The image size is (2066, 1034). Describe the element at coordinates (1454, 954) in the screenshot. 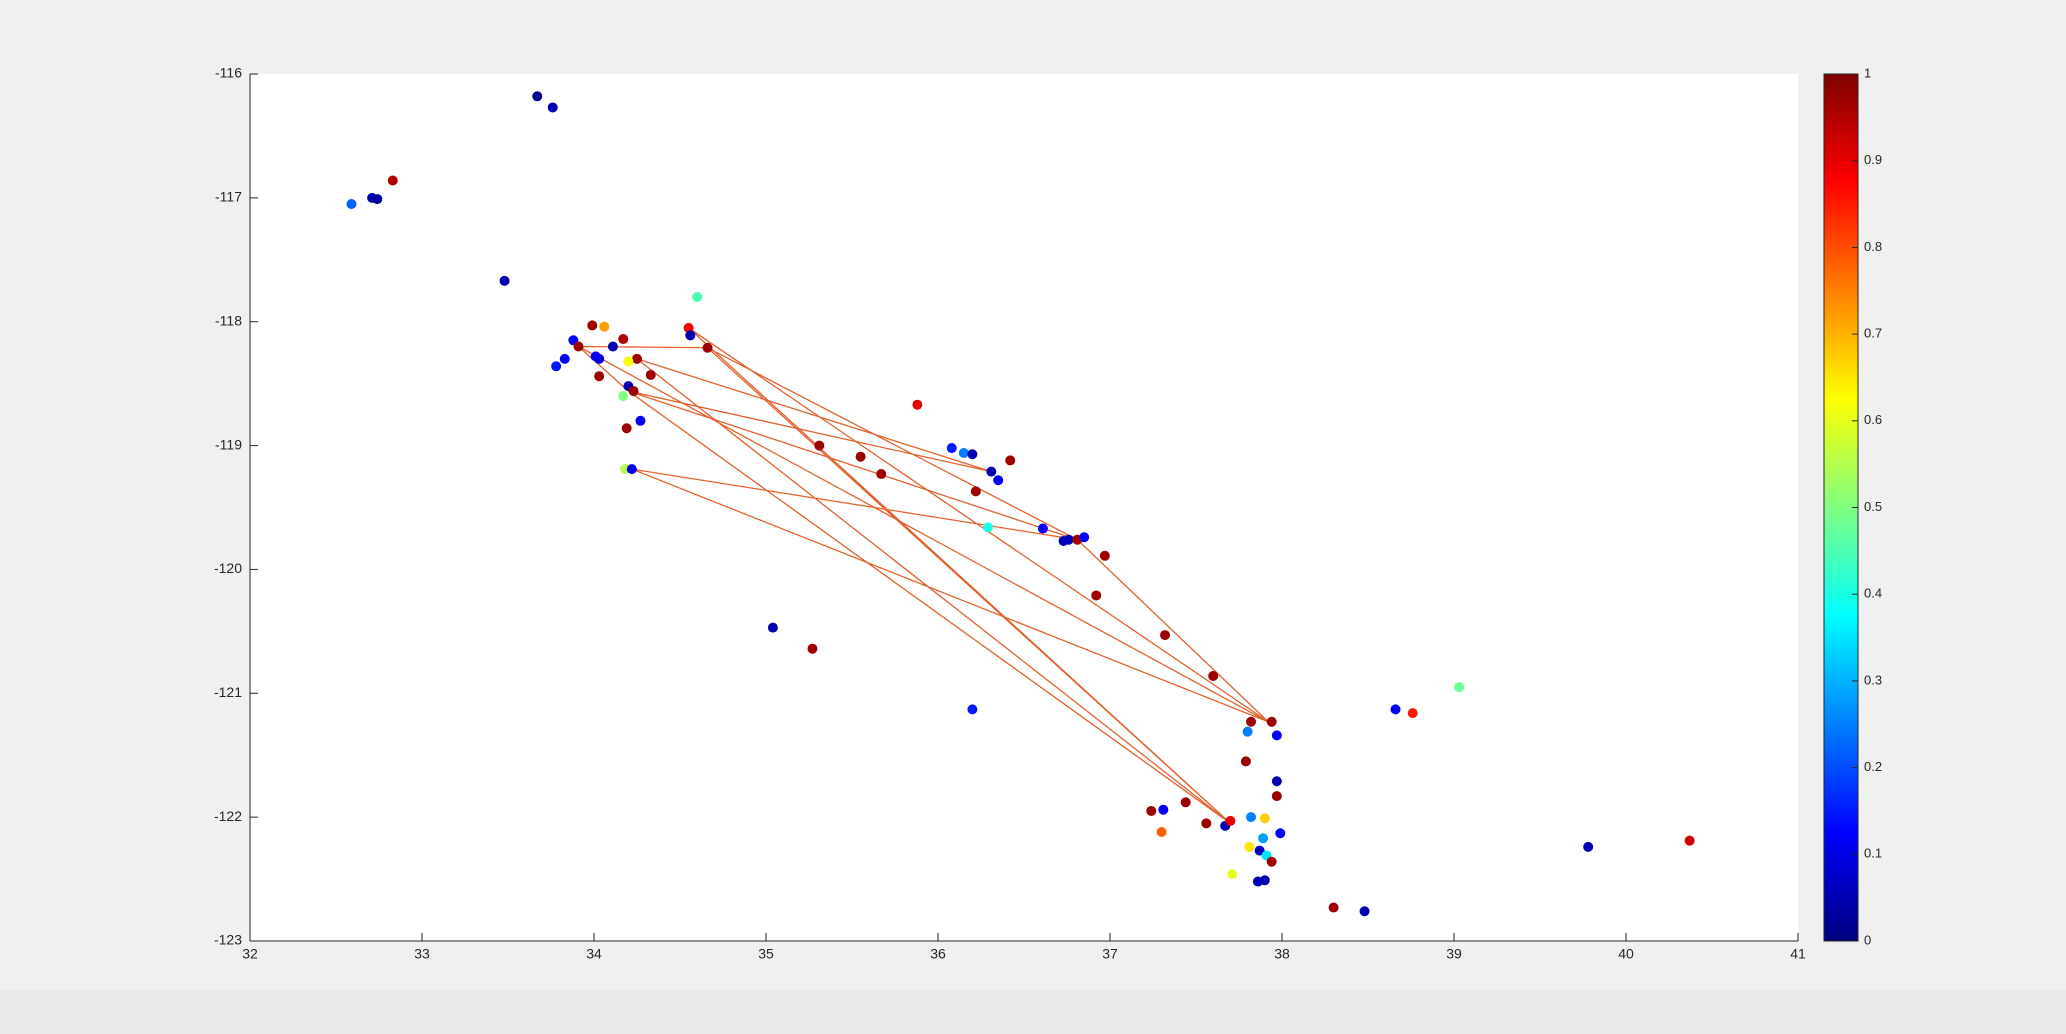

I see `x-tick-label: 39` at that location.